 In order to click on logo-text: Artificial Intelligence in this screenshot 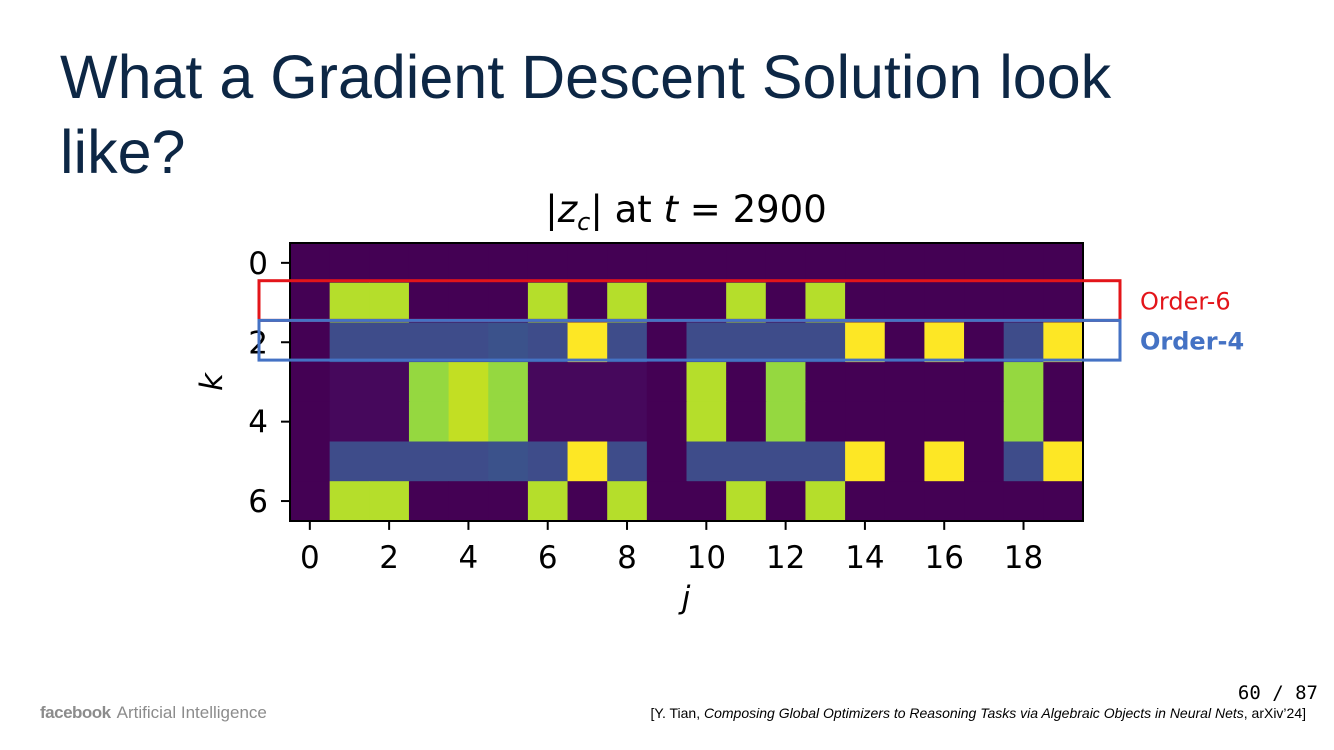, I will do `click(191, 712)`.